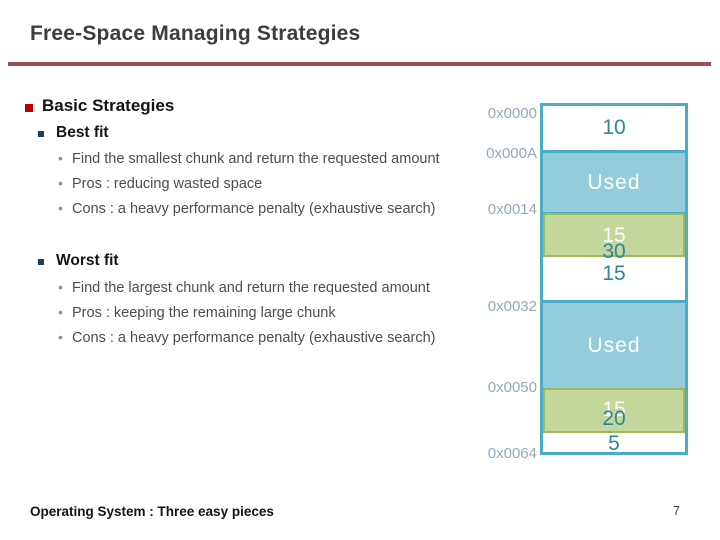 The image size is (720, 540). Describe the element at coordinates (614, 418) in the screenshot. I see `original-size-label: 20` at that location.